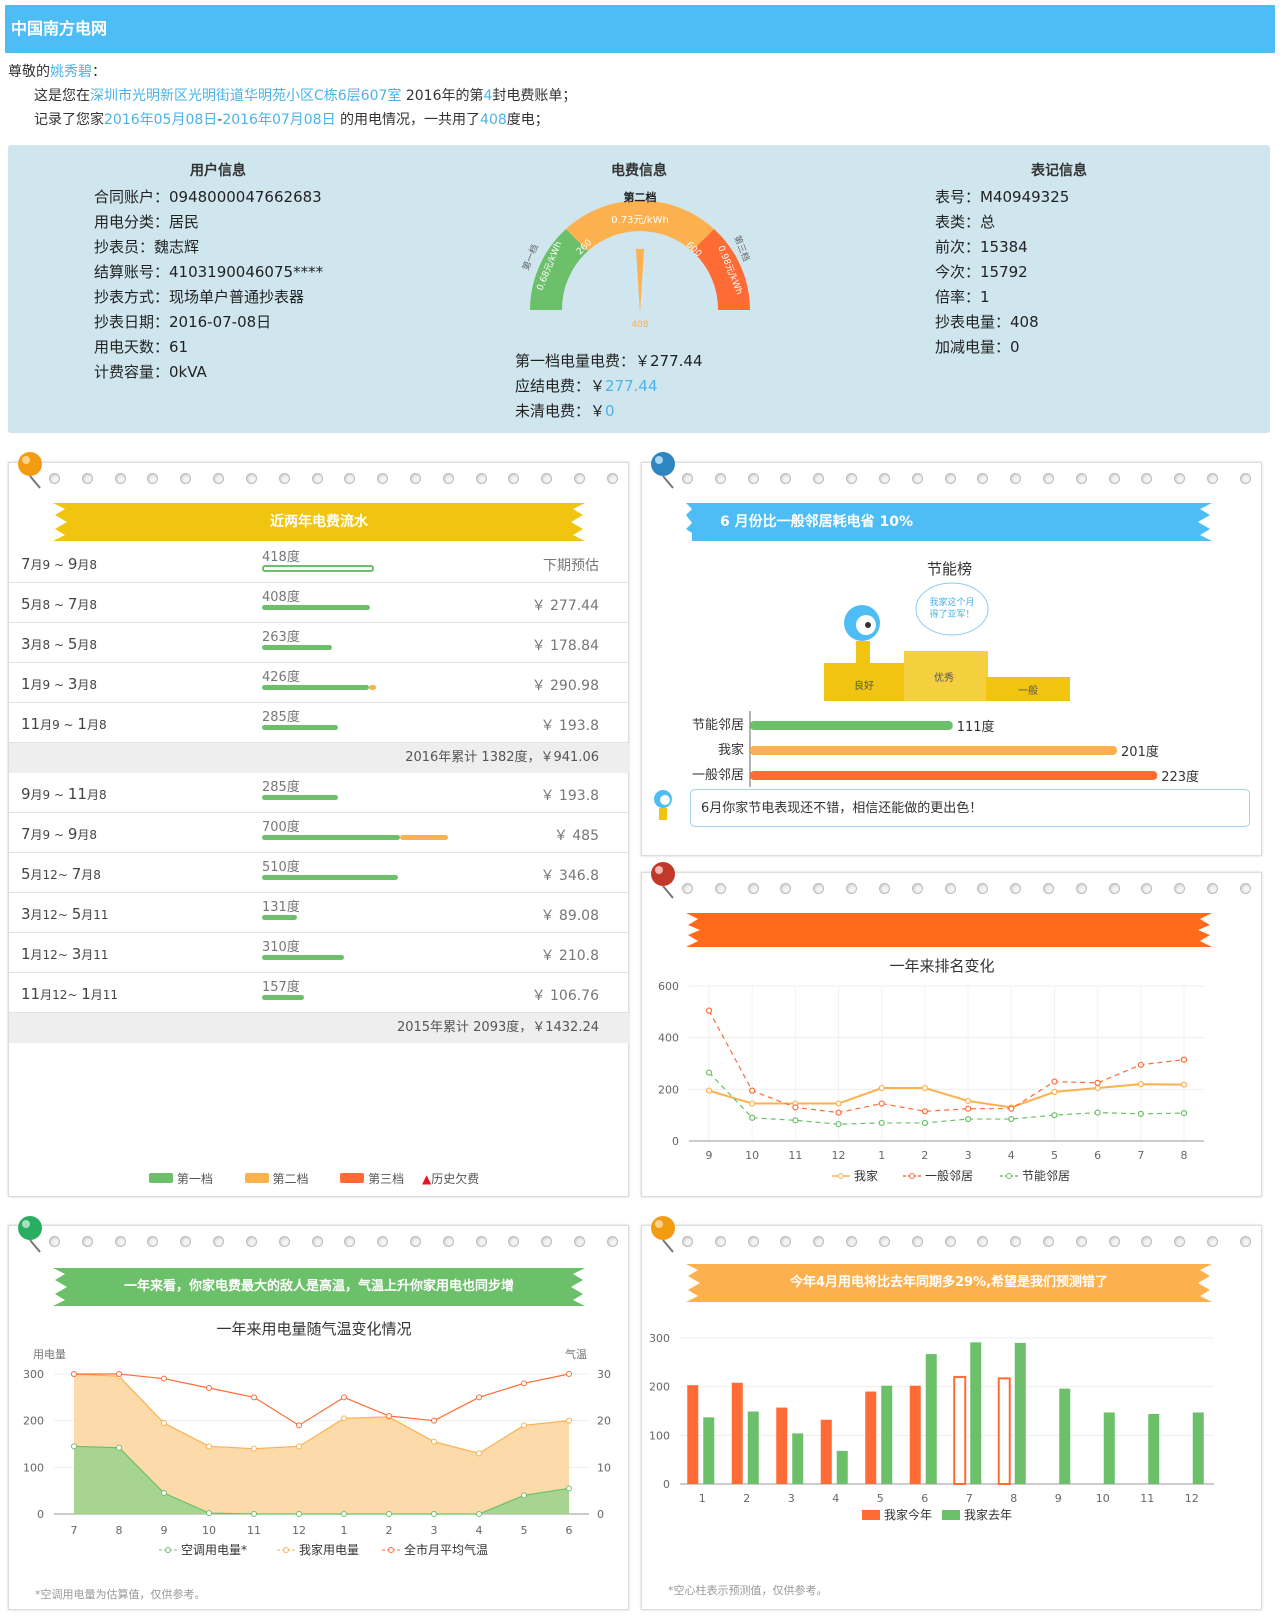  What do you see at coordinates (319, 683) in the screenshot?
I see `history-row: 1月9 ~ 3月8 426度 ￥ 290.98` at bounding box center [319, 683].